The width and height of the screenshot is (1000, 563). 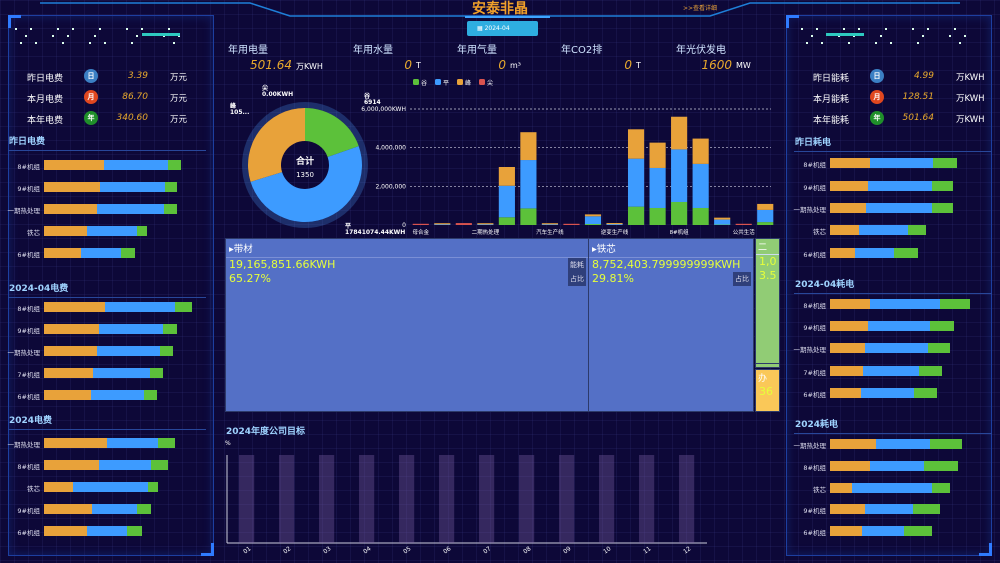 I want to click on treemap-node-tiexin: ▸铁芯 8,752,403.799999999KWH 29.81% 占比, so click(x=671, y=325).